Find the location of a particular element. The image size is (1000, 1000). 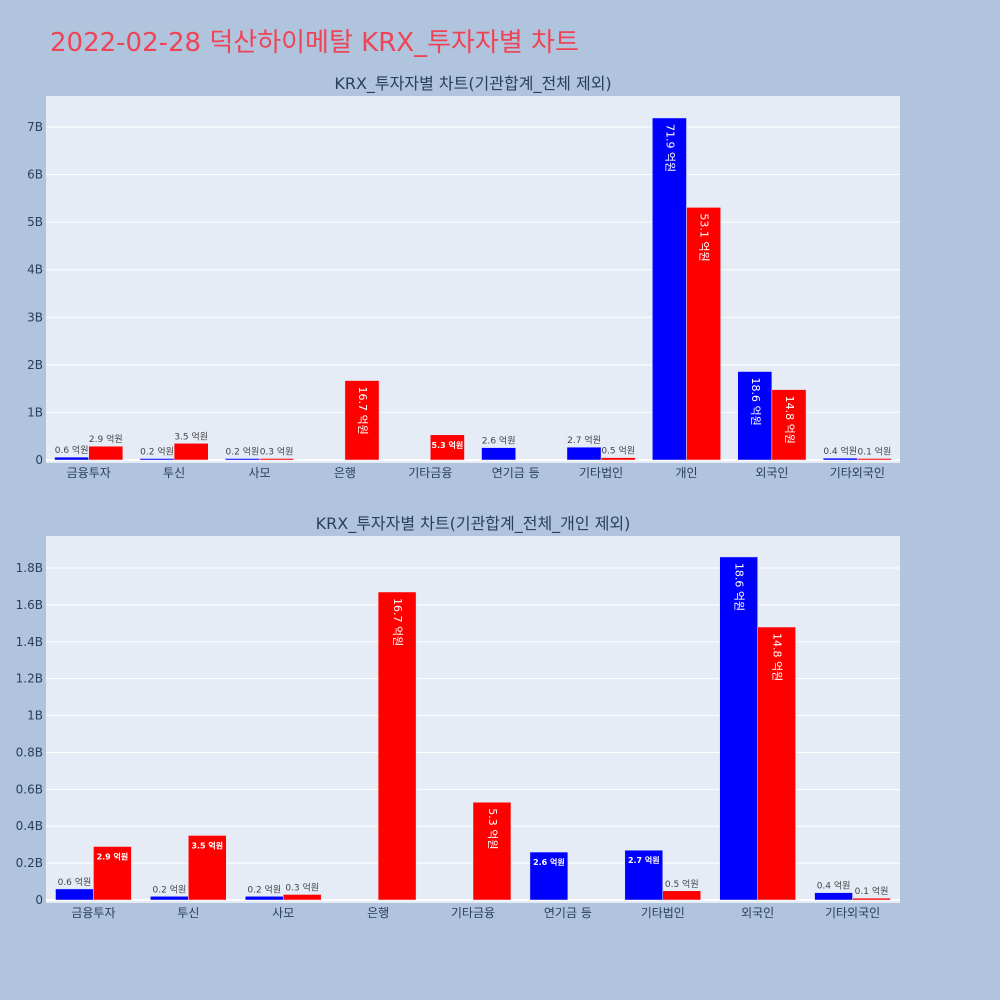

y-tick-label: 6B is located at coordinates (35, 175).